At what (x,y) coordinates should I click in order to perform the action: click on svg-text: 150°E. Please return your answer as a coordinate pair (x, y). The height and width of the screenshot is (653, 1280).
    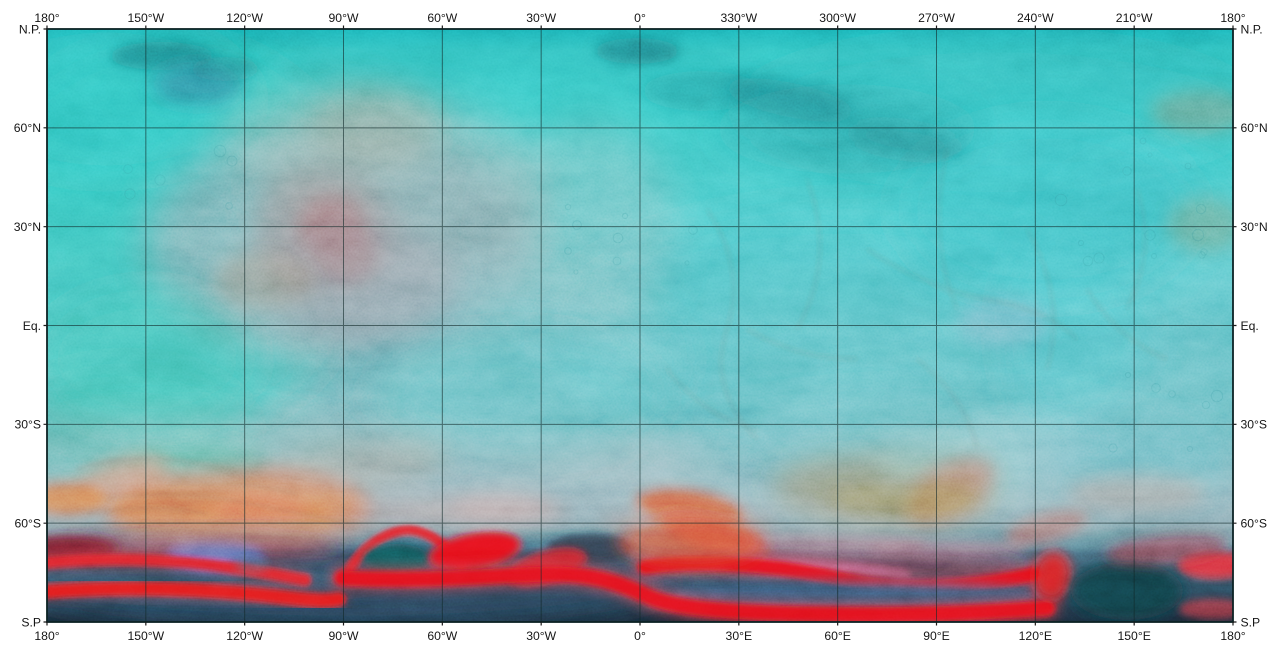
    Looking at the image, I should click on (1133, 636).